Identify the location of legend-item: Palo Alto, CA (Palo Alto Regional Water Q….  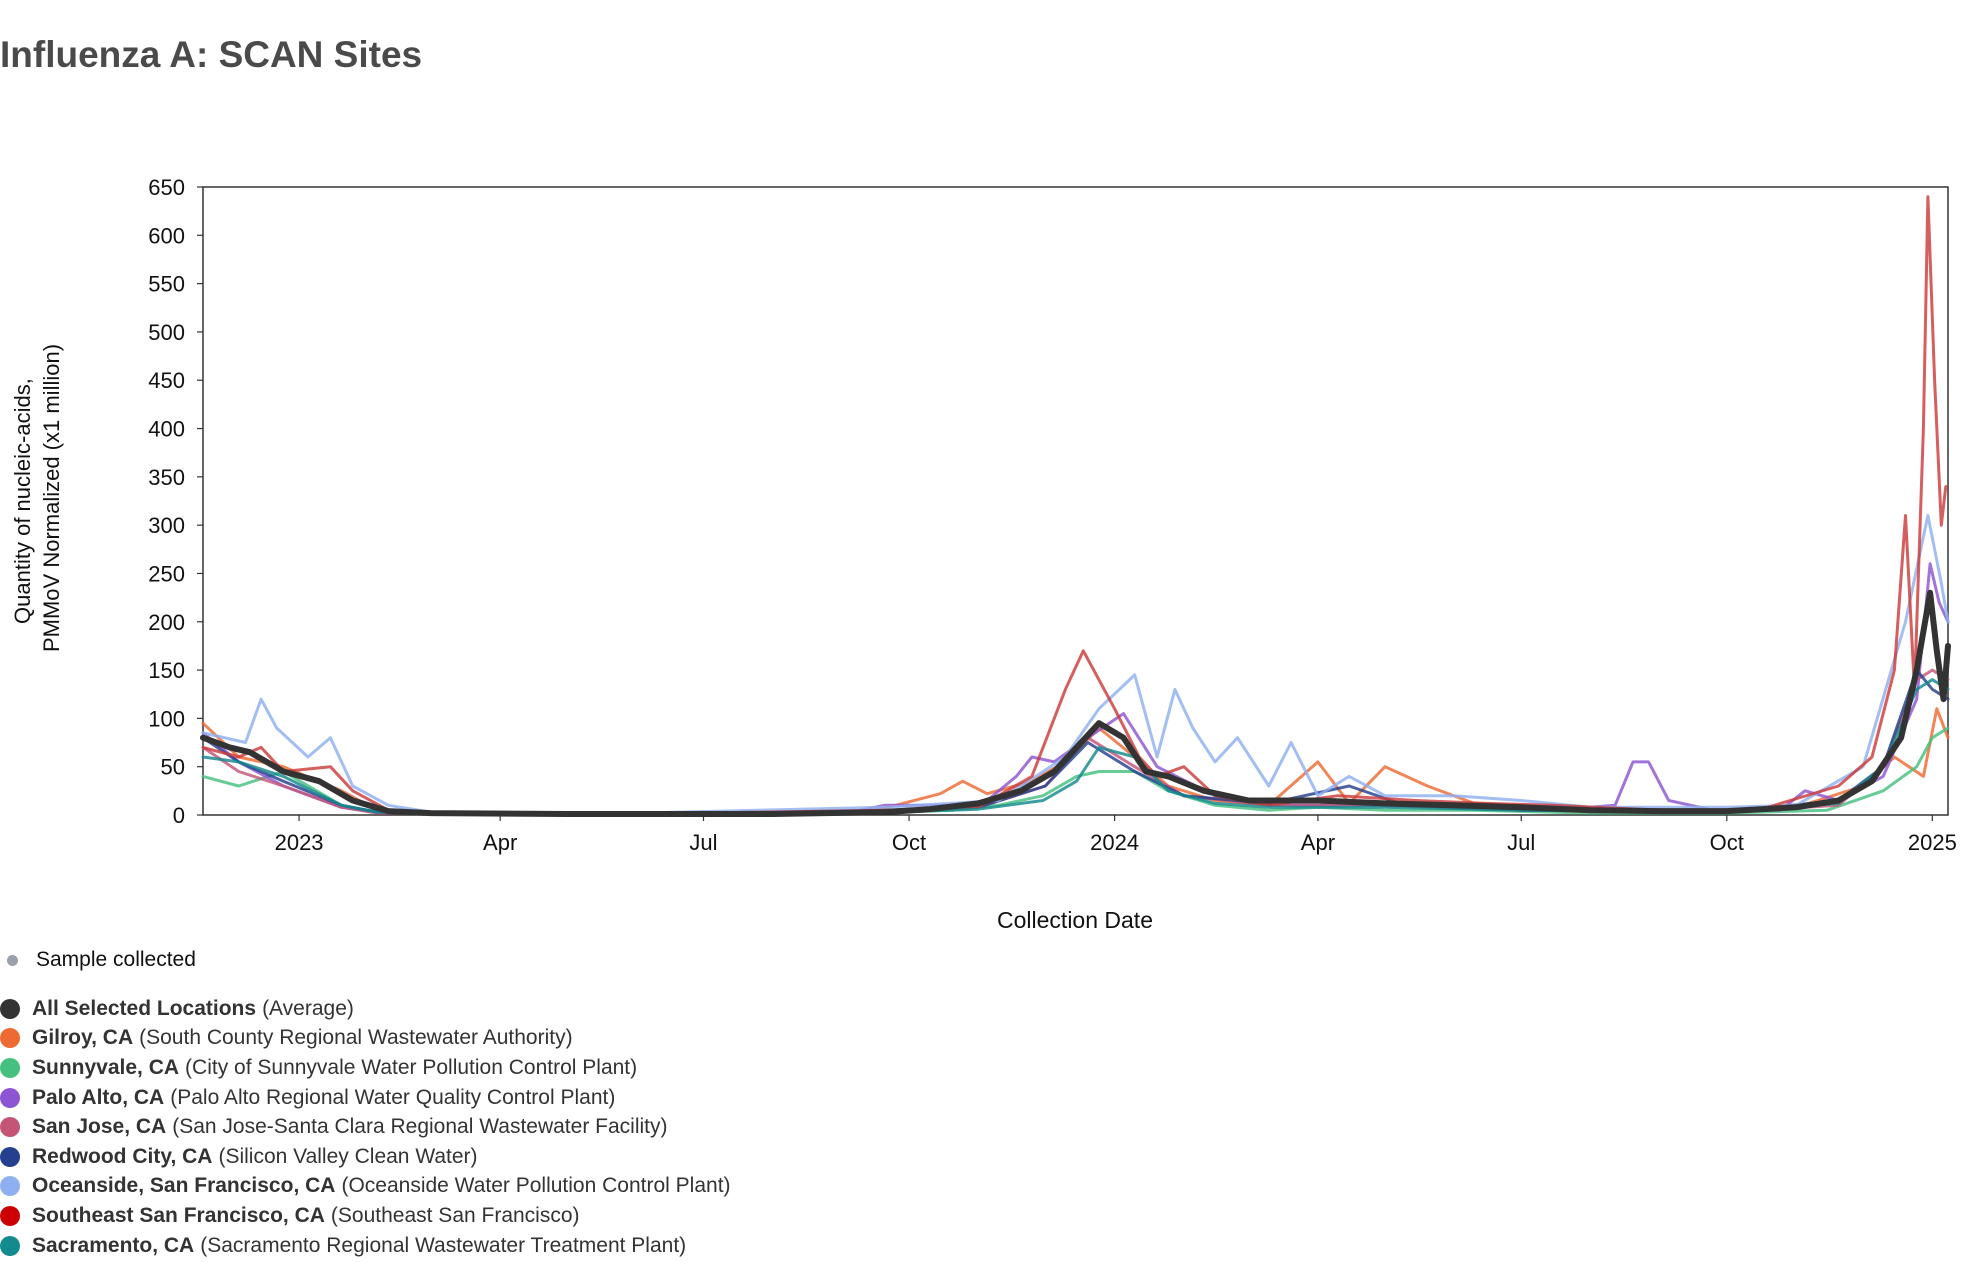
(365, 1098).